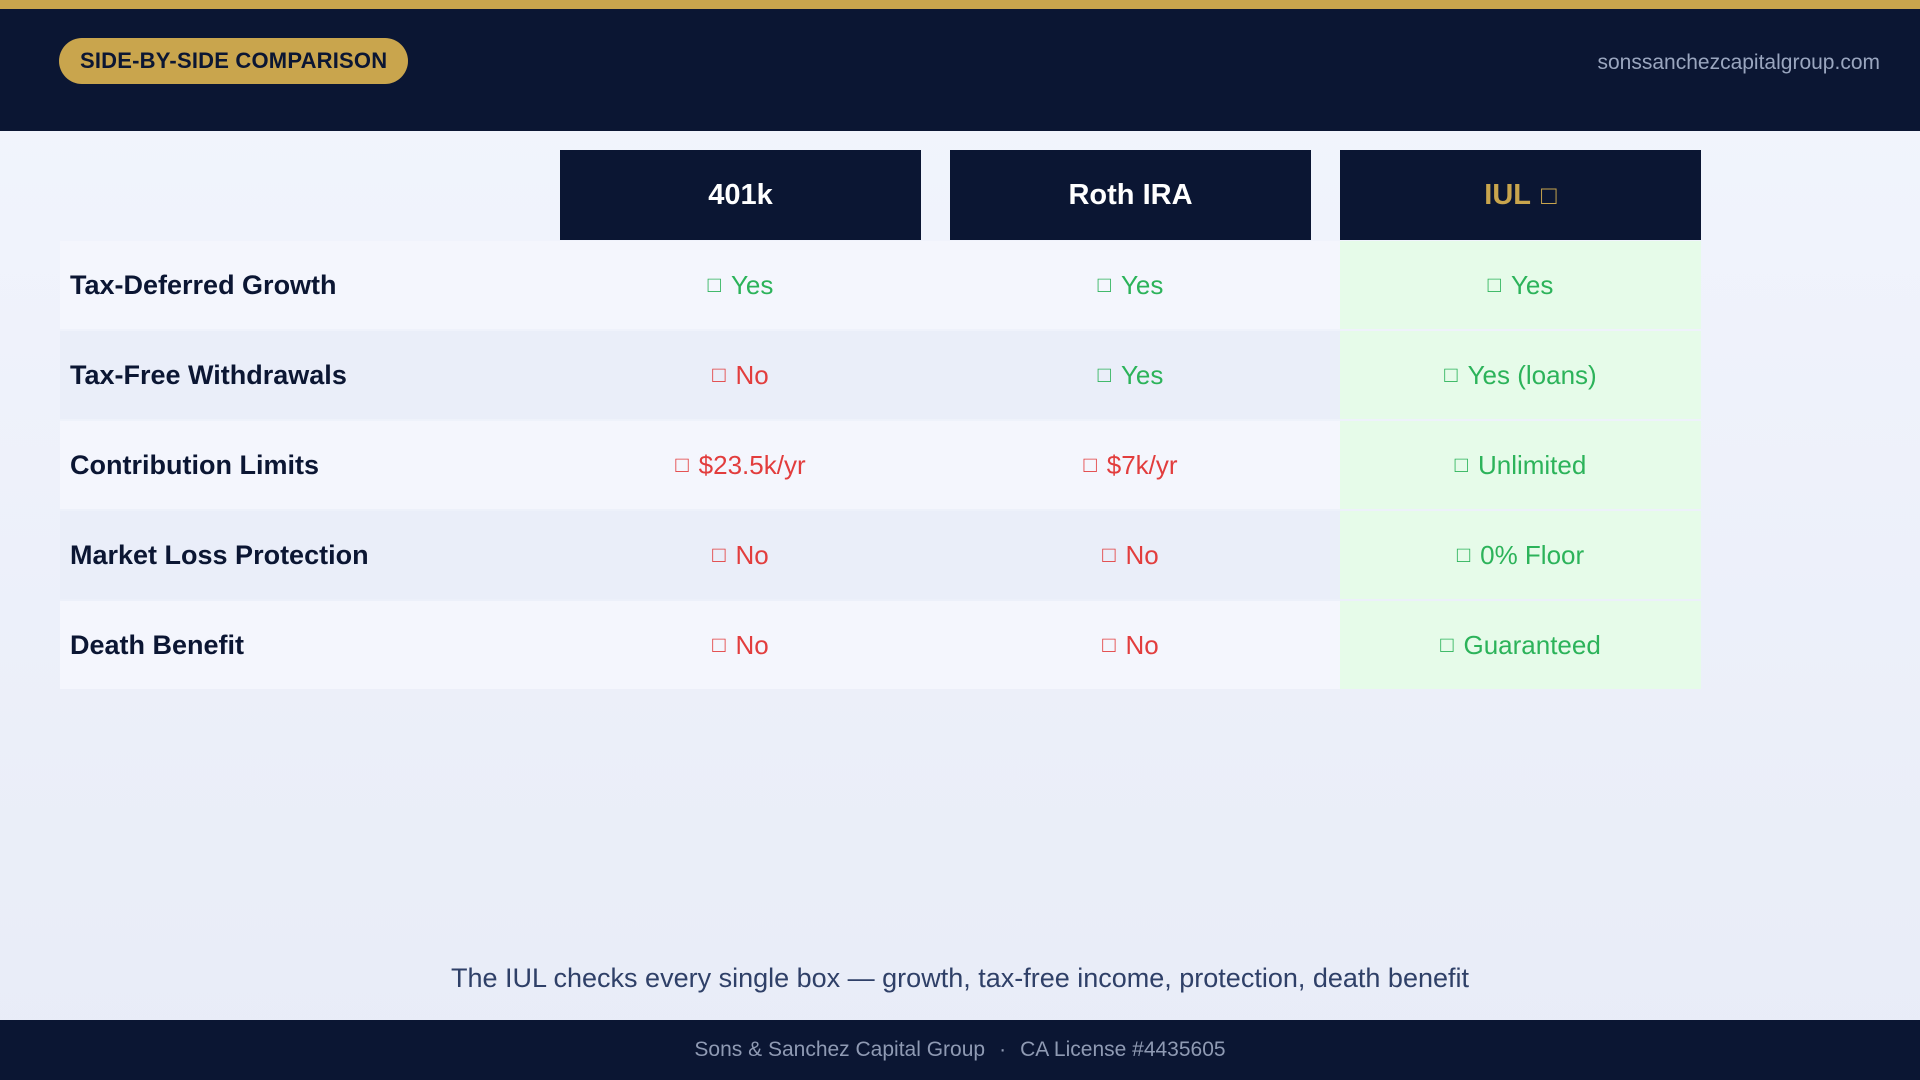 This screenshot has width=1920, height=1080. Describe the element at coordinates (1532, 374) in the screenshot. I see `cell-value: Yes (loans)` at that location.